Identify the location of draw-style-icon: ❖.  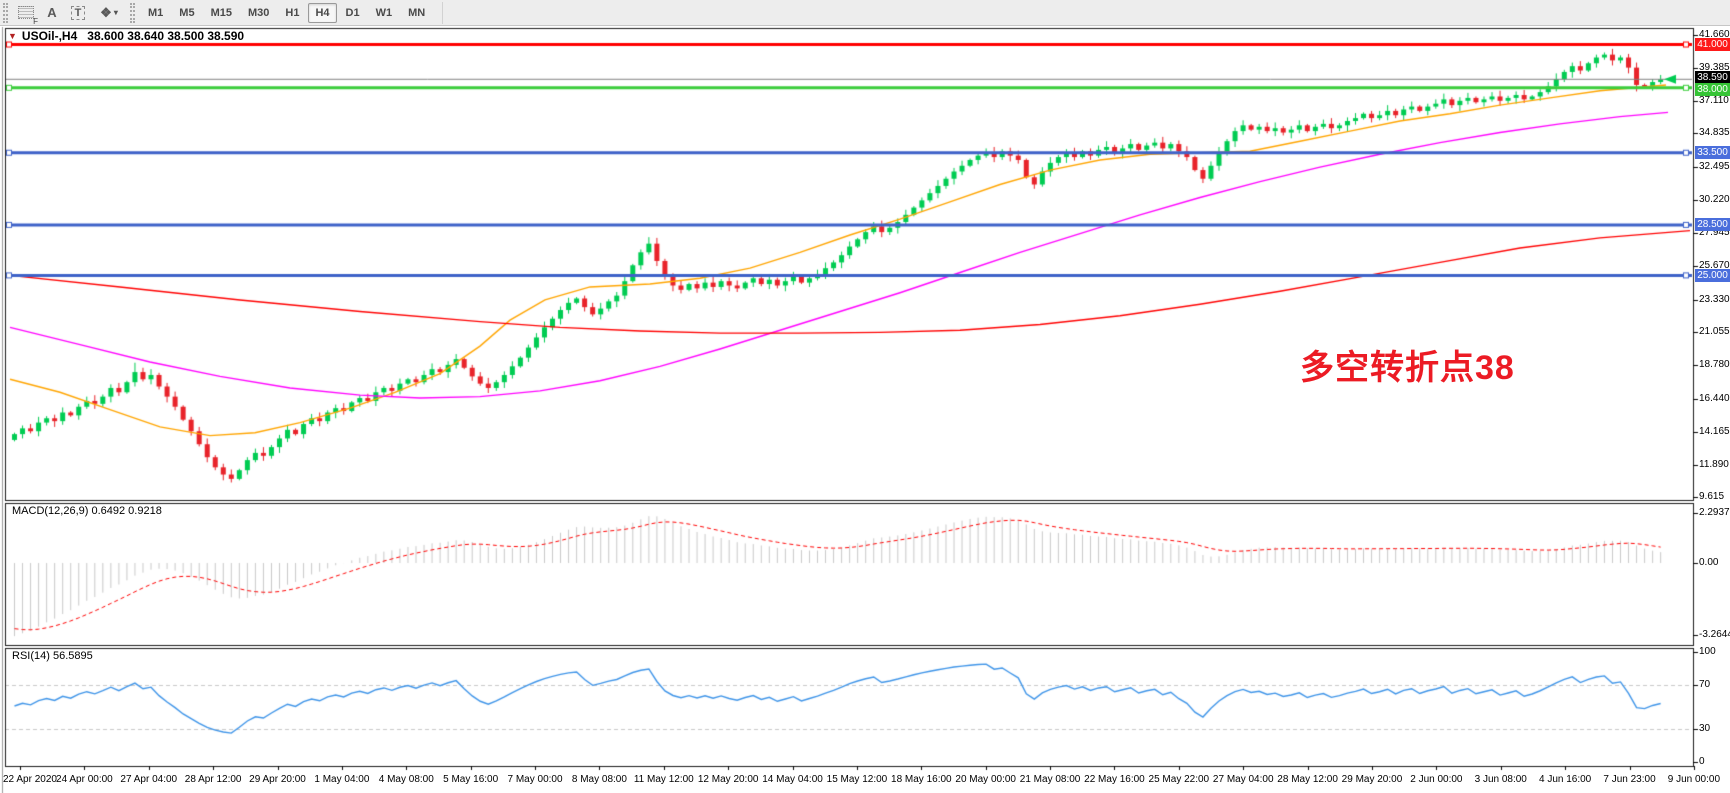
(106, 12).